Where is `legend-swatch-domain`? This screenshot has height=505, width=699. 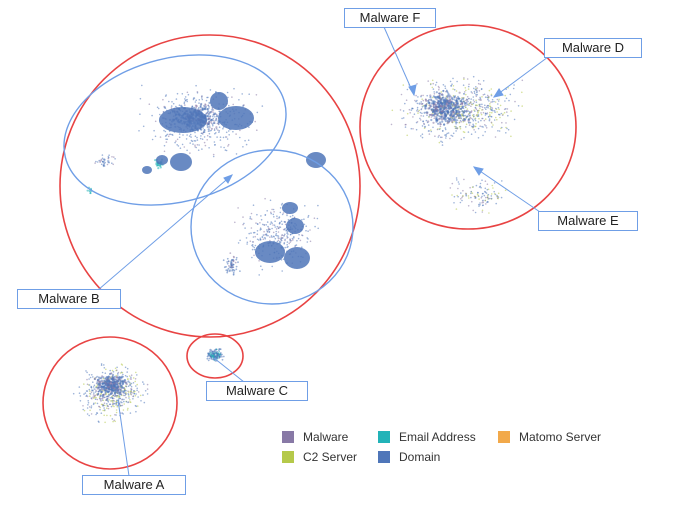
legend-swatch-domain is located at coordinates (384, 457).